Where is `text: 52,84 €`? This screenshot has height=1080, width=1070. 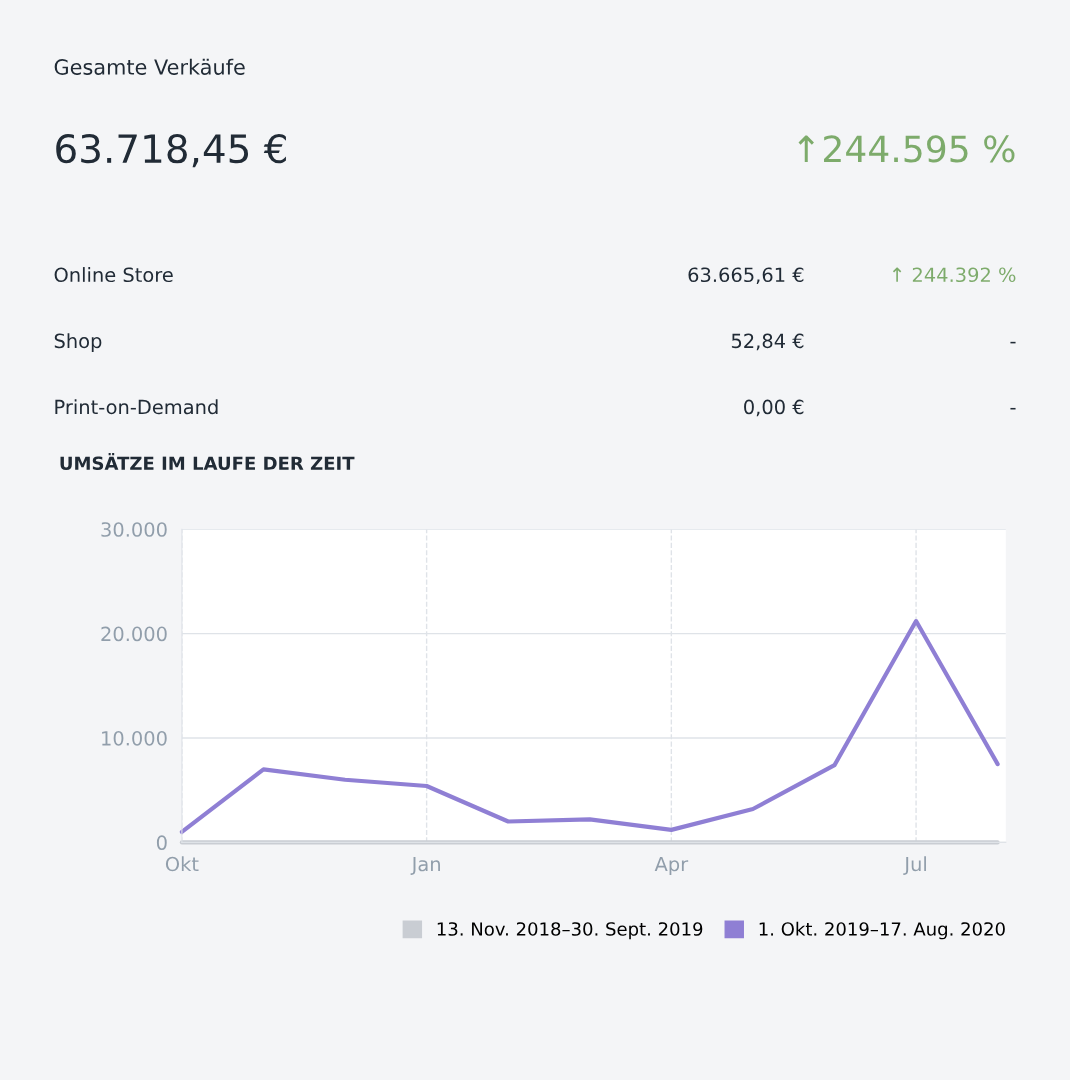
text: 52,84 € is located at coordinates (767, 342).